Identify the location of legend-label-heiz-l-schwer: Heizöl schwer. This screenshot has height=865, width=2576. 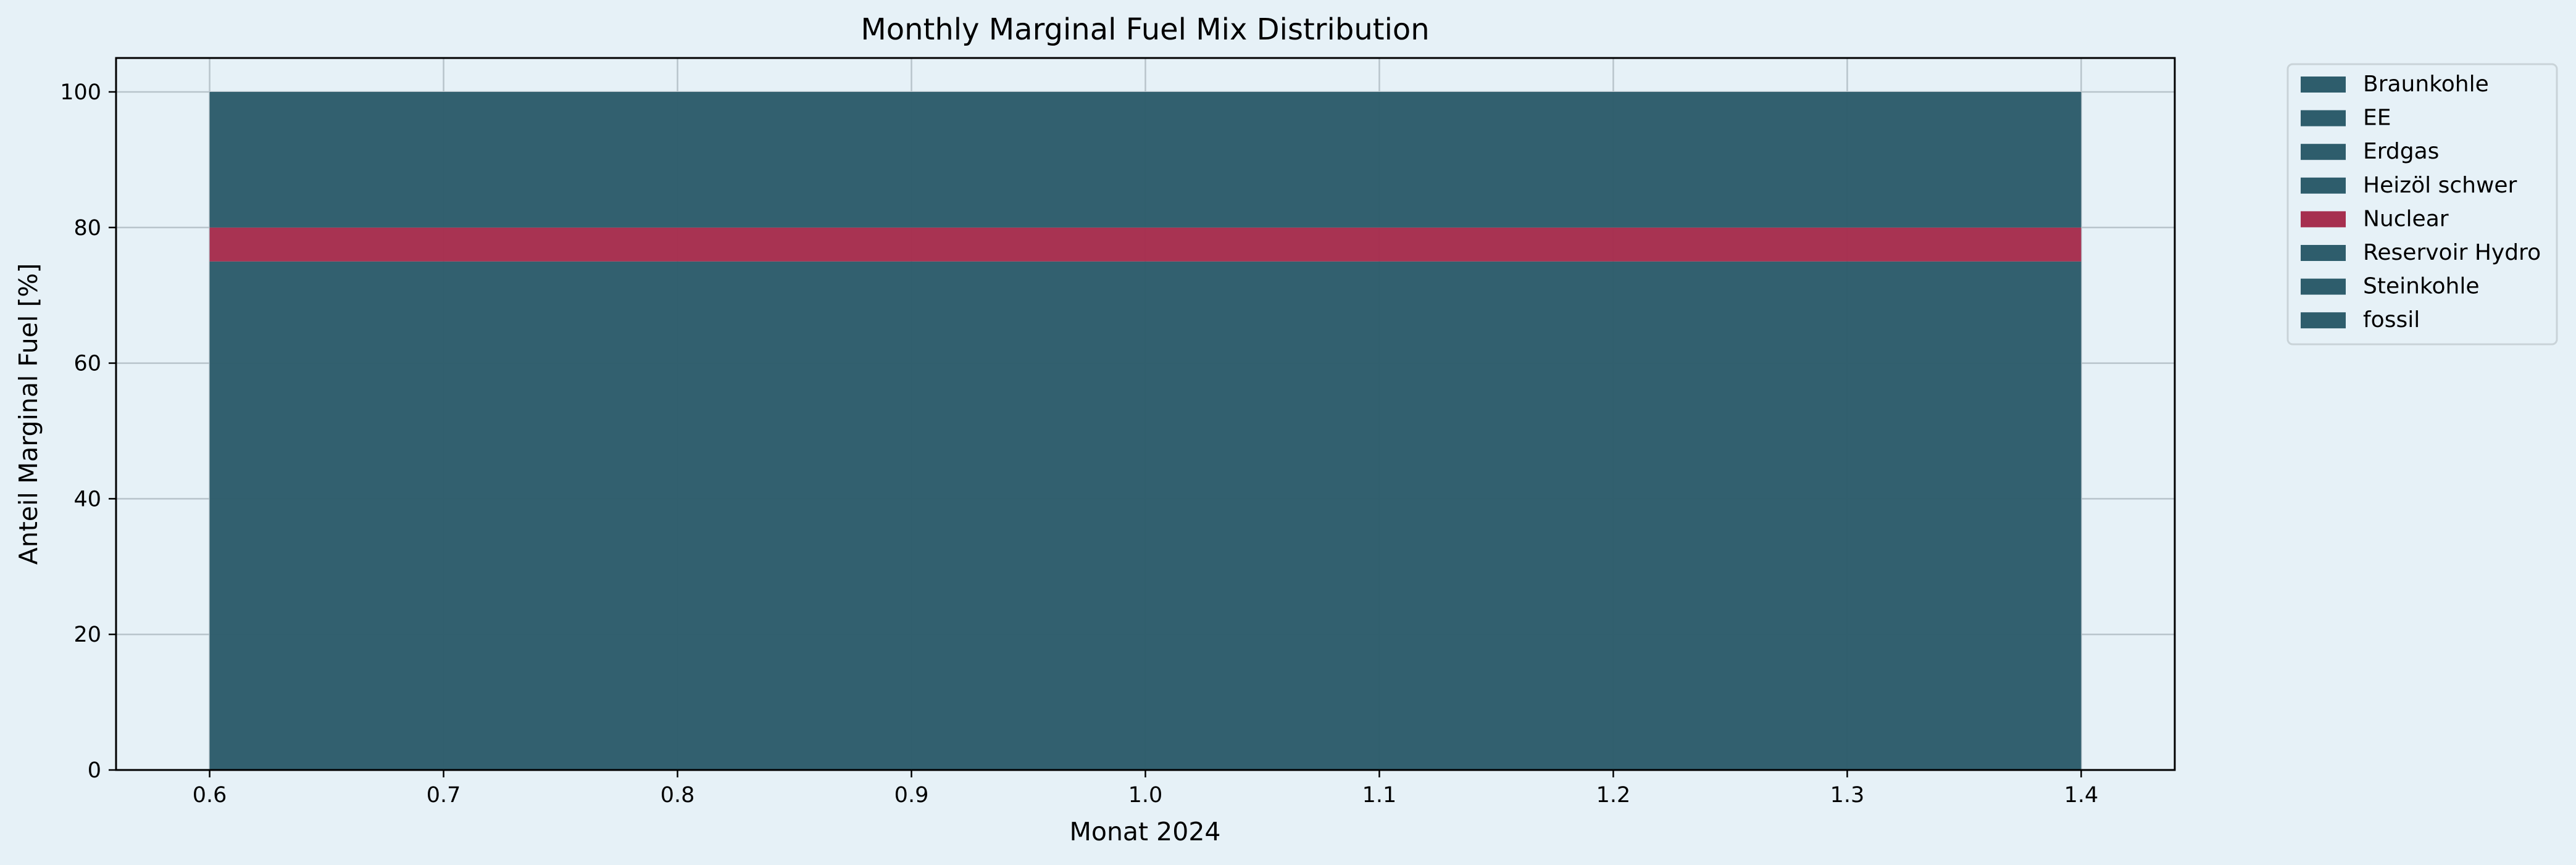
(2440, 185).